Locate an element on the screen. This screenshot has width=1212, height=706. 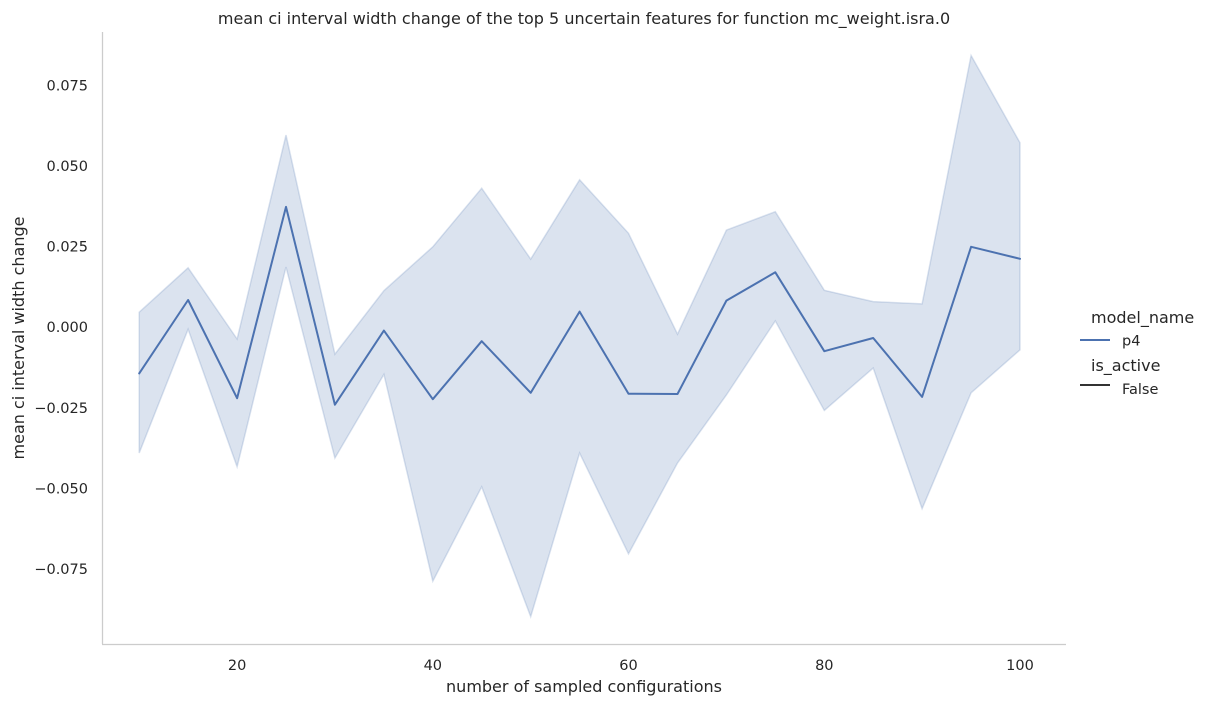
x-axis-label: number of sampled configurations is located at coordinates (584, 686).